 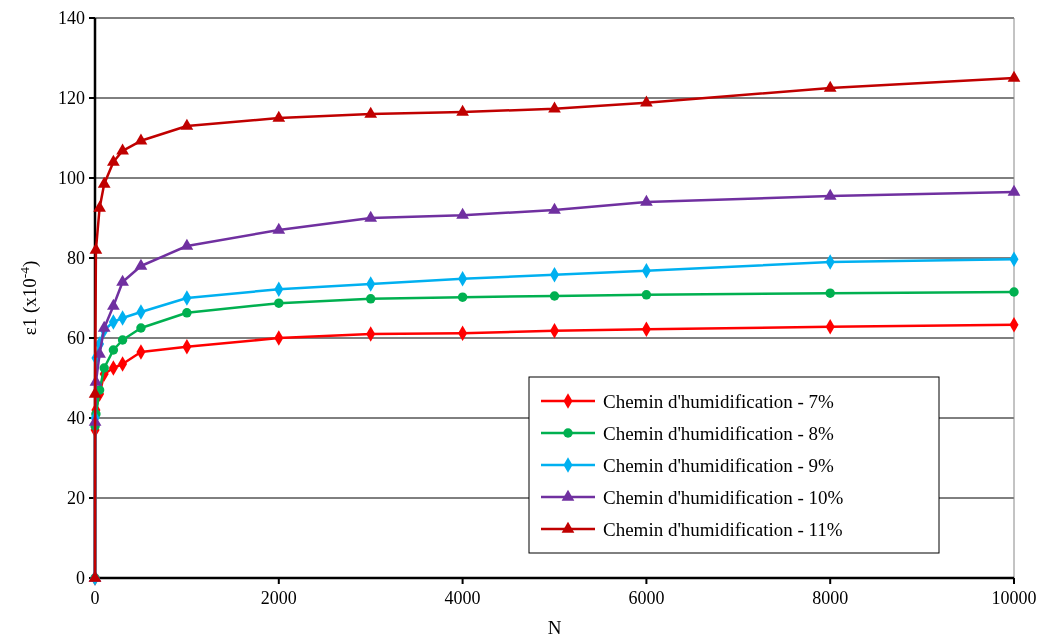 I want to click on x-tick-label: 0, so click(x=95, y=598).